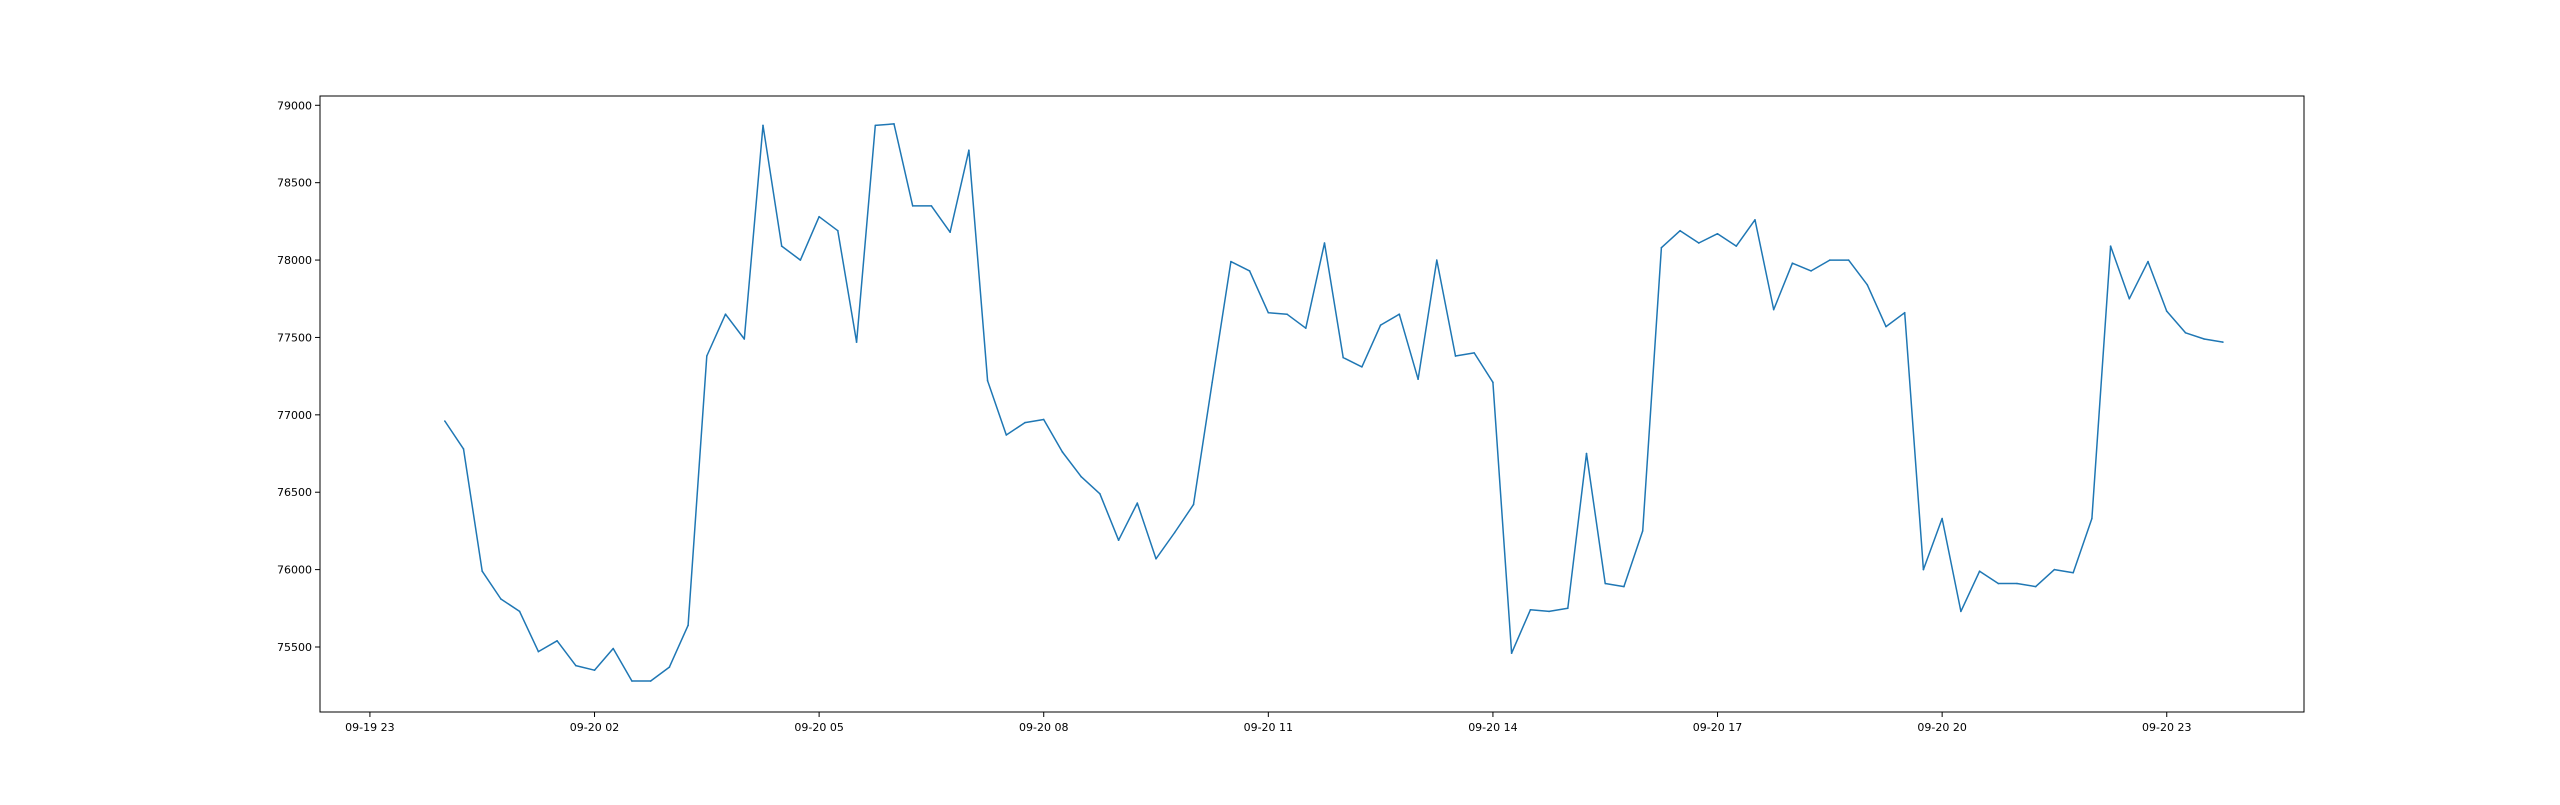 The height and width of the screenshot is (805, 2560). What do you see at coordinates (1717, 727) in the screenshot?
I see `x-tick-label: 09-20 17` at bounding box center [1717, 727].